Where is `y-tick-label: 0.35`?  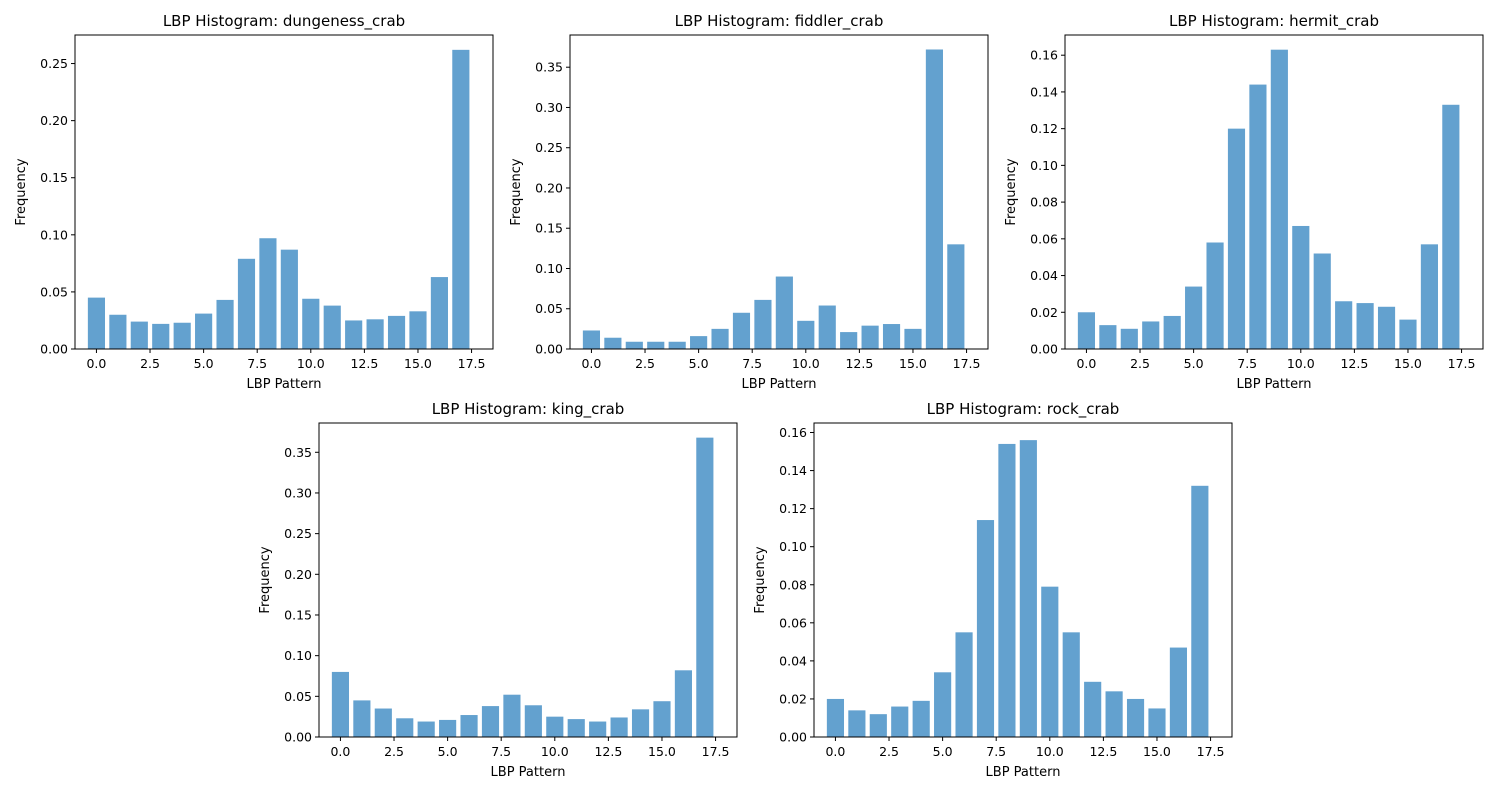 y-tick-label: 0.35 is located at coordinates (549, 67).